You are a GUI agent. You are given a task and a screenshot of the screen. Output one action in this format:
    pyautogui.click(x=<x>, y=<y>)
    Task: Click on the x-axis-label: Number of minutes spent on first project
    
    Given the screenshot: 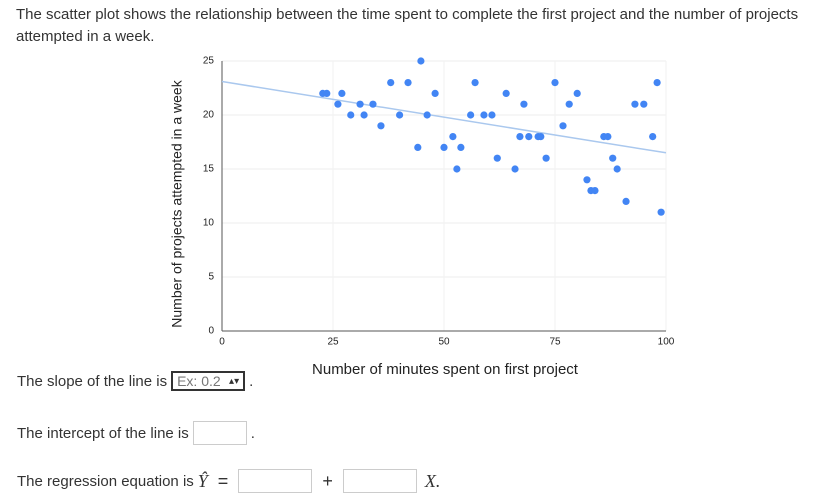 What is the action you would take?
    pyautogui.click(x=445, y=369)
    